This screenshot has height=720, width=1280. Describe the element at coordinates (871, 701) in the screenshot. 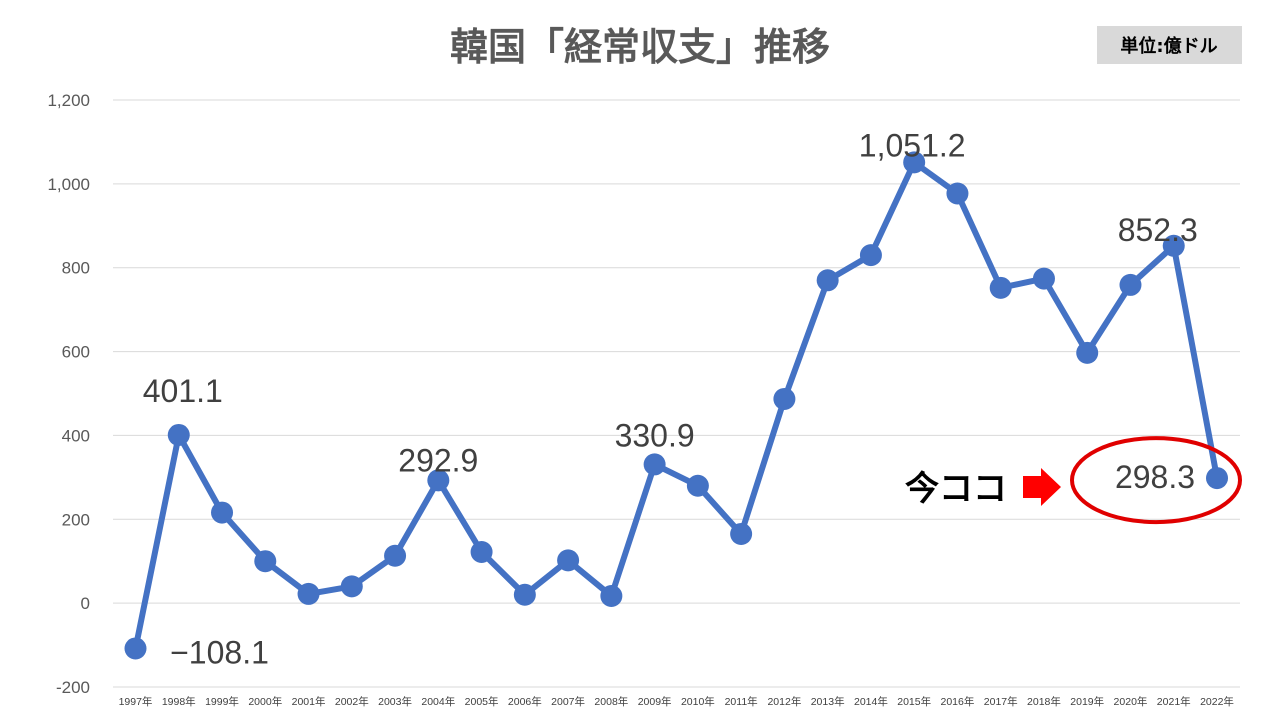

I see `x-tick-label: 2014年` at that location.